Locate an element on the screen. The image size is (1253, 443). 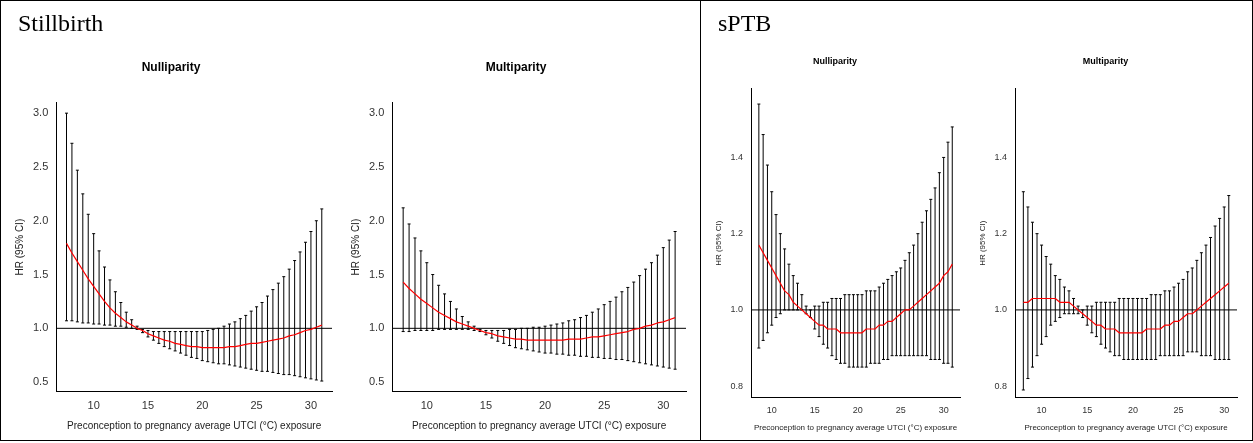
text: Stillbirth is located at coordinates (61, 23).